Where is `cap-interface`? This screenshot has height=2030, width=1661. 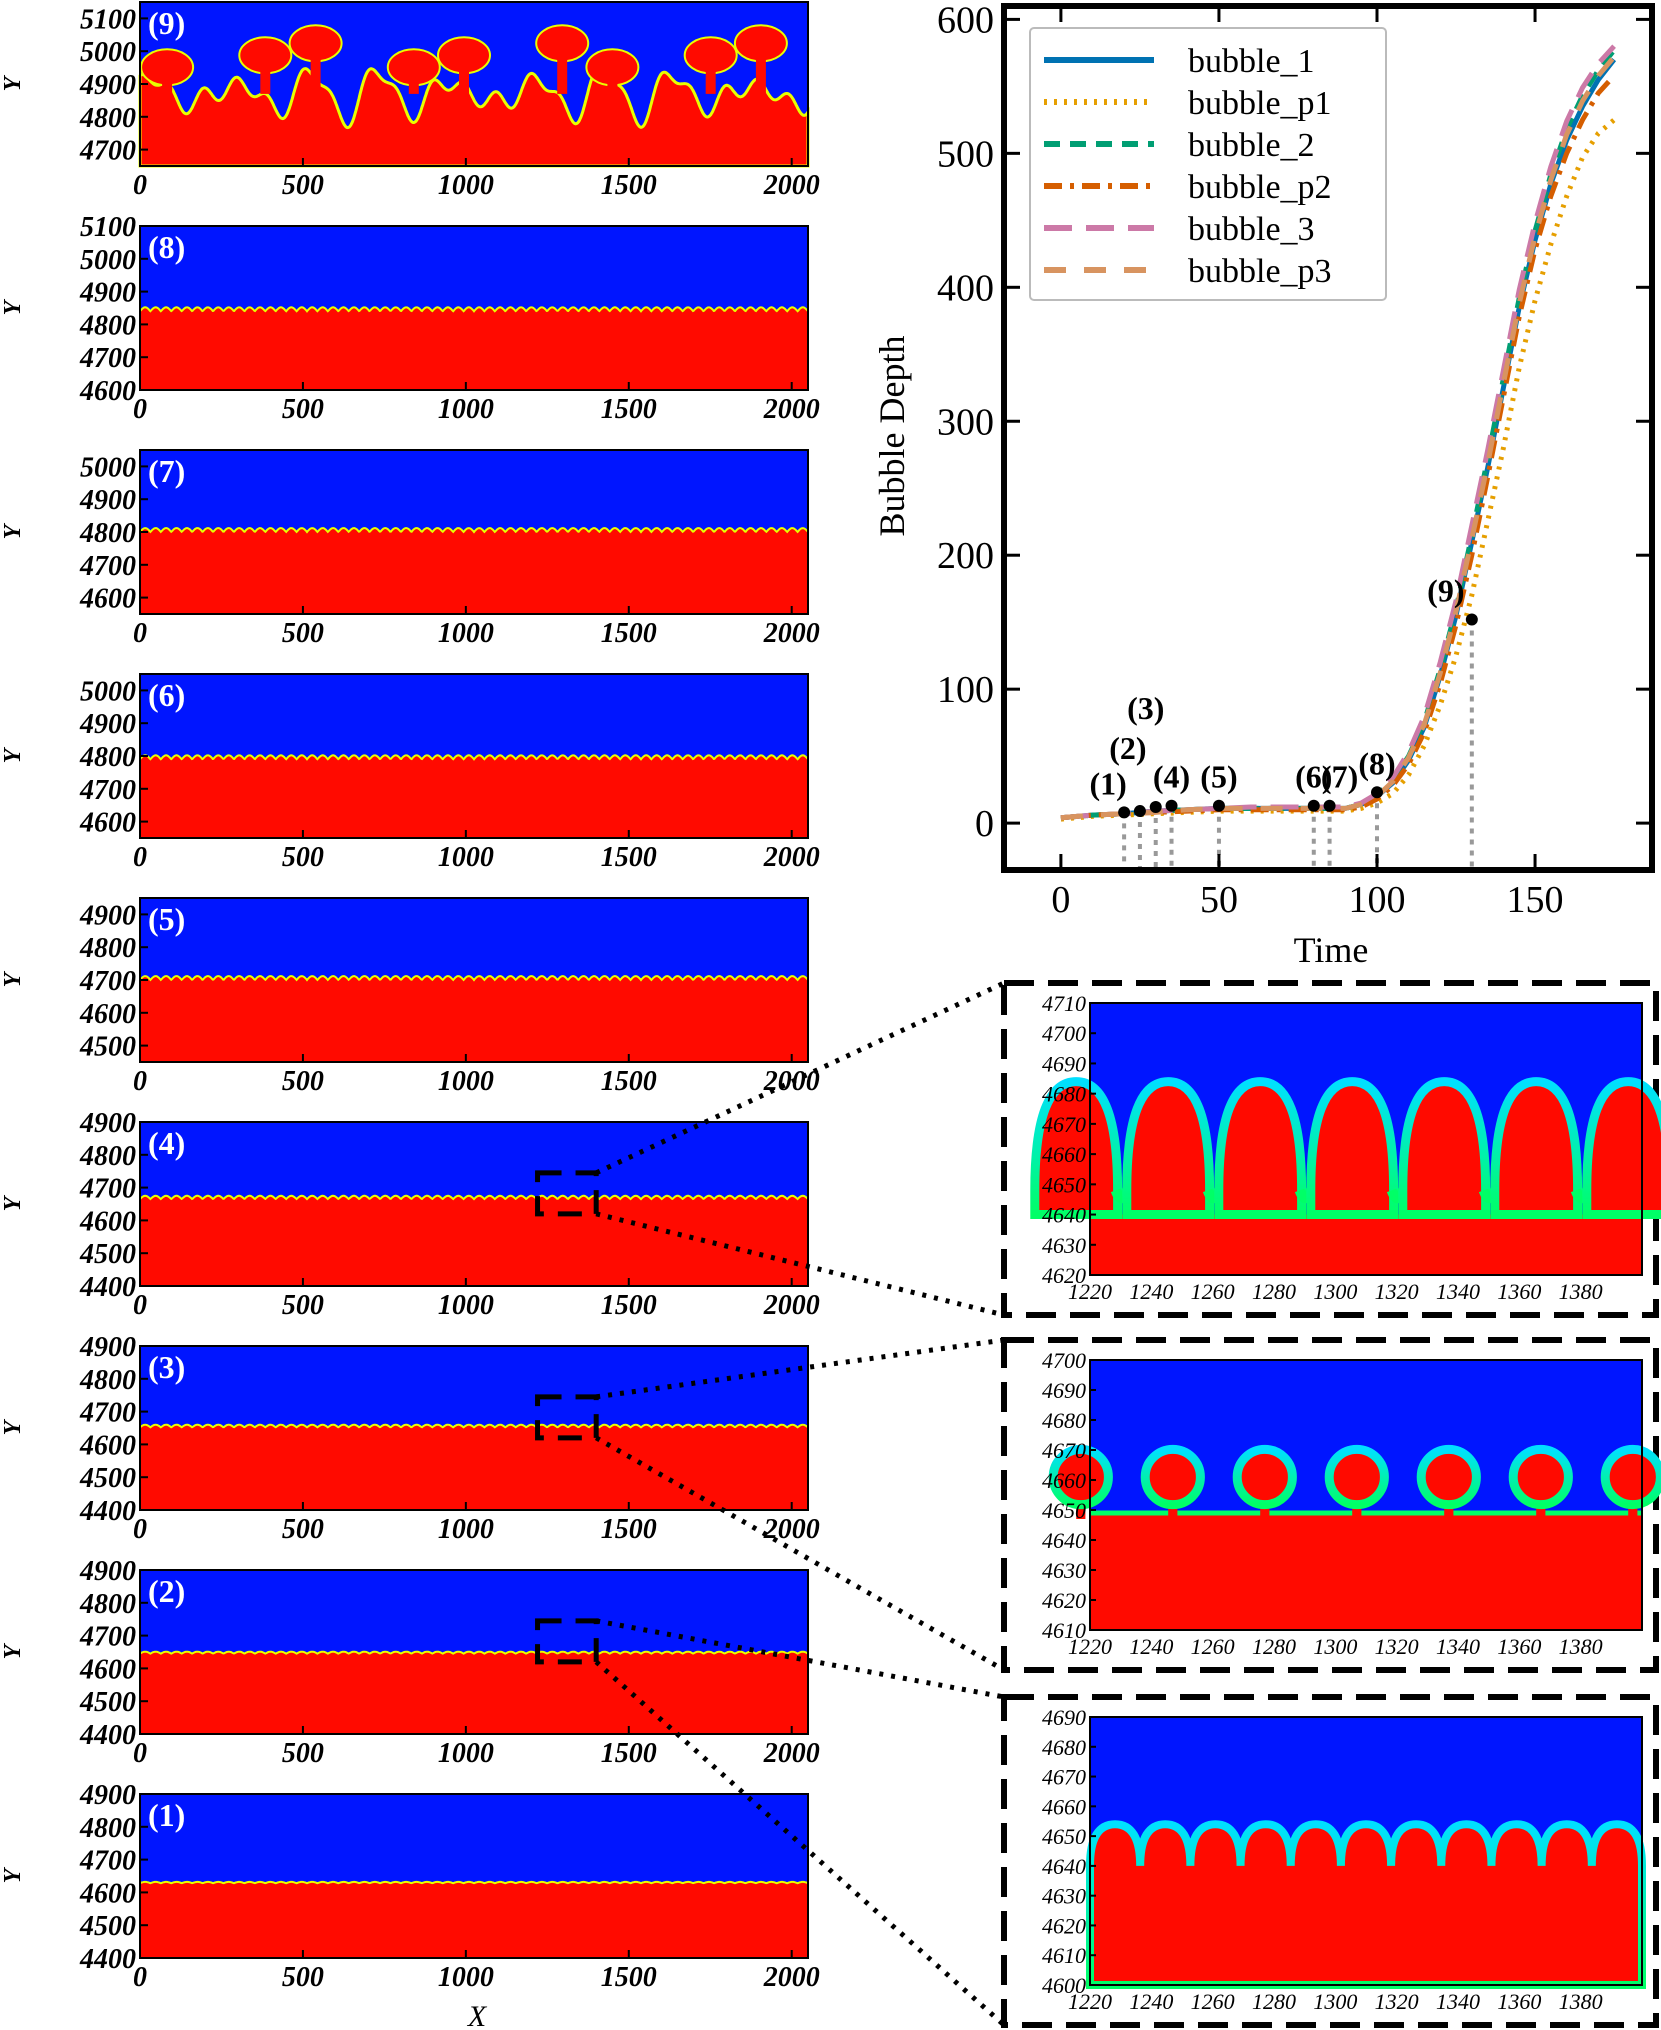
cap-interface is located at coordinates (1366, 1904).